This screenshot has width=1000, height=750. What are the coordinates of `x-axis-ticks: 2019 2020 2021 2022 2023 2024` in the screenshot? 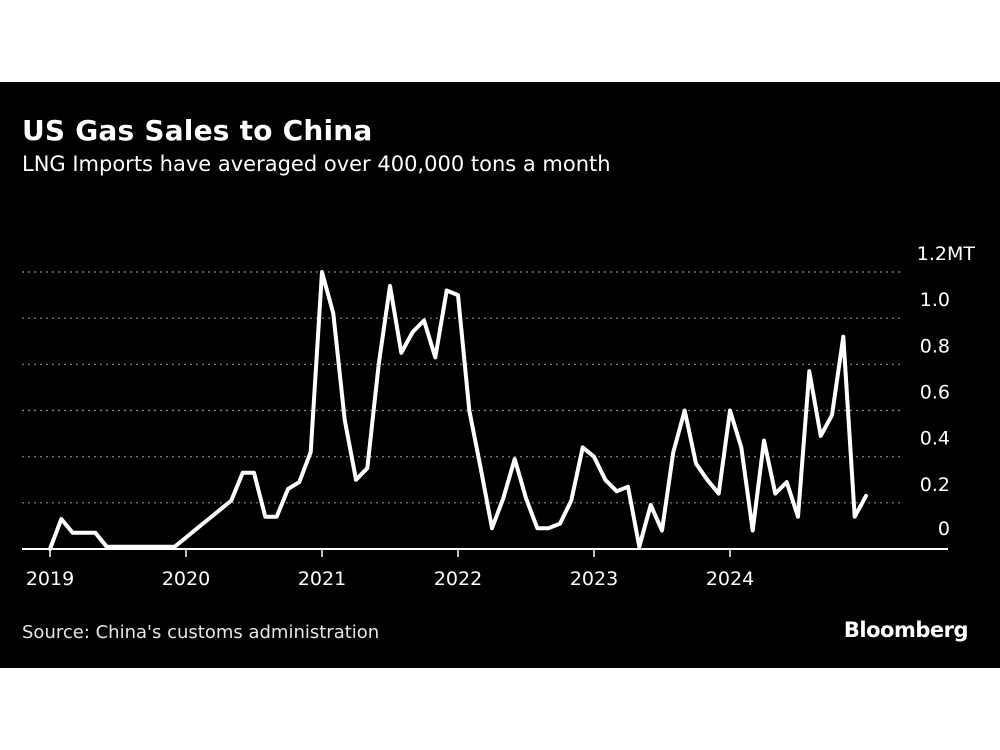 It's located at (485, 569).